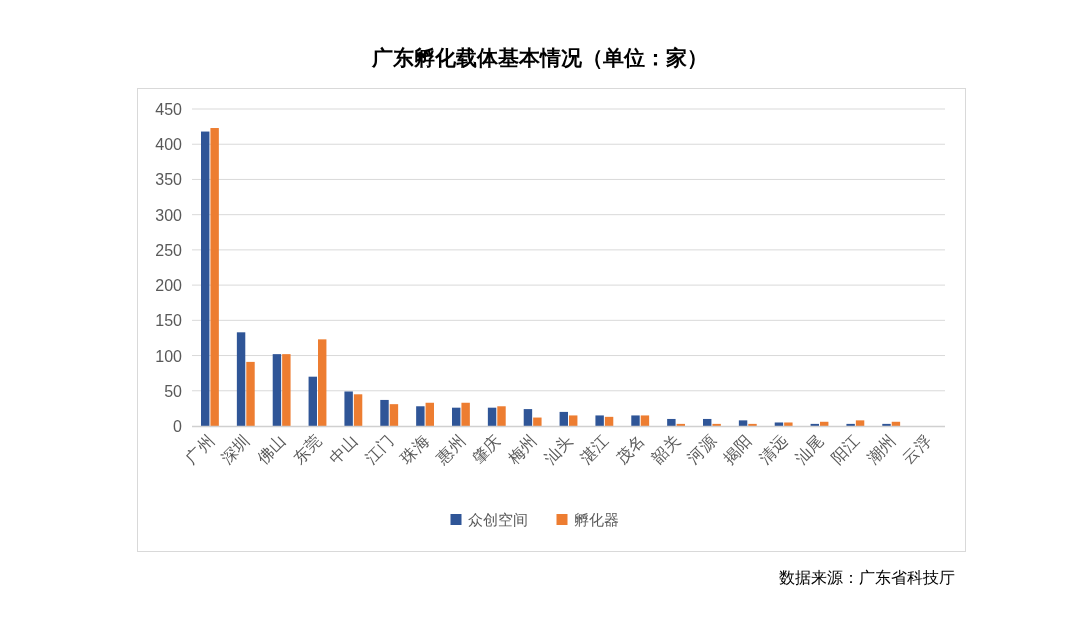  What do you see at coordinates (177, 426) in the screenshot?
I see `y-tick-label: 0` at bounding box center [177, 426].